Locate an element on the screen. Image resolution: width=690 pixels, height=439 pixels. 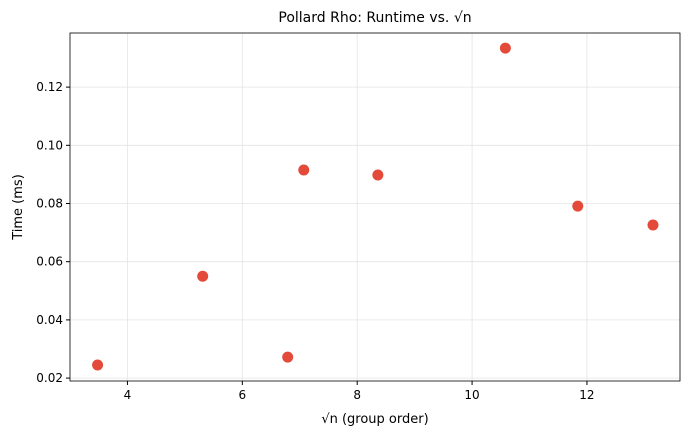
x-tick-label: 8 is located at coordinates (357, 395).